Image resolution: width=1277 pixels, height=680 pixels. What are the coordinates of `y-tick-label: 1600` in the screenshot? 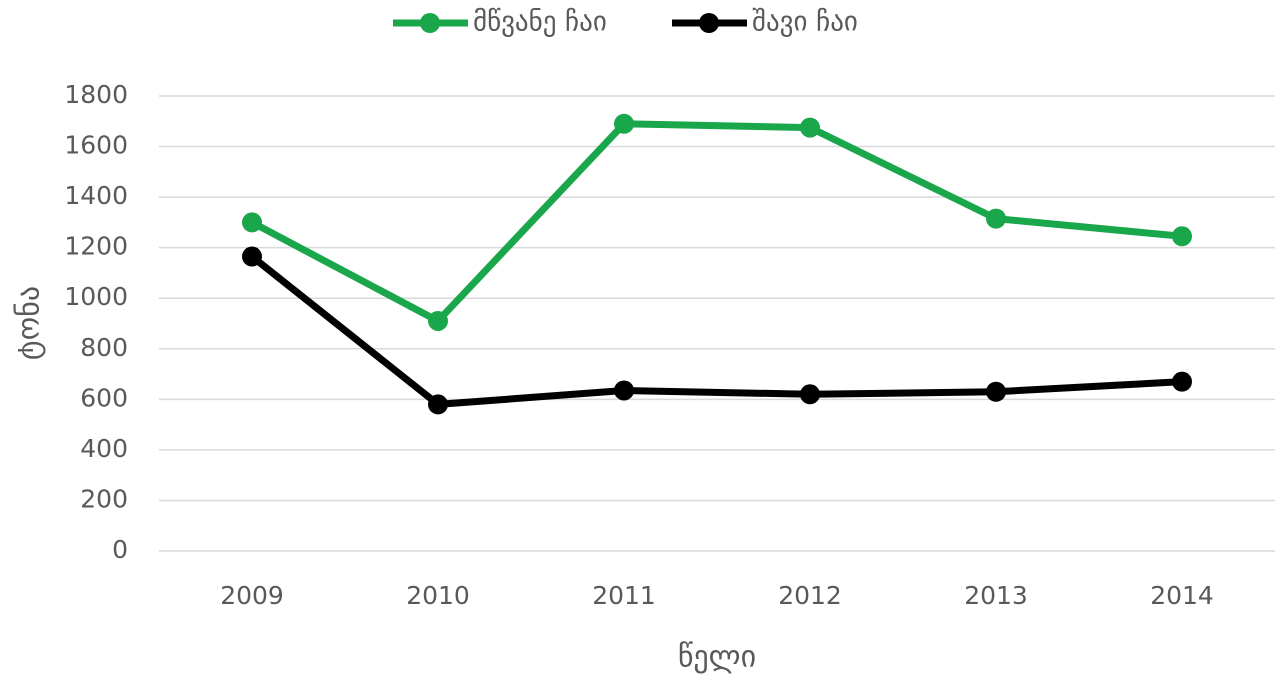 It's located at (96, 145).